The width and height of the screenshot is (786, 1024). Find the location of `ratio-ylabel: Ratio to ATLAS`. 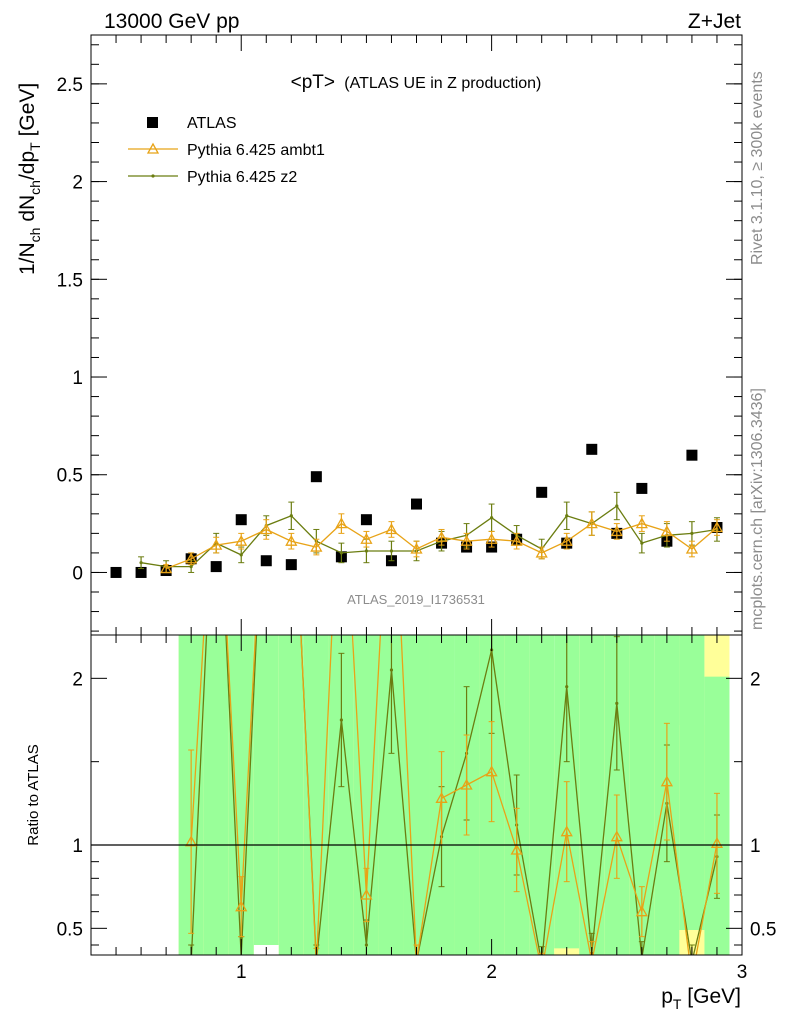

ratio-ylabel: Ratio to ATLAS is located at coordinates (33, 794).